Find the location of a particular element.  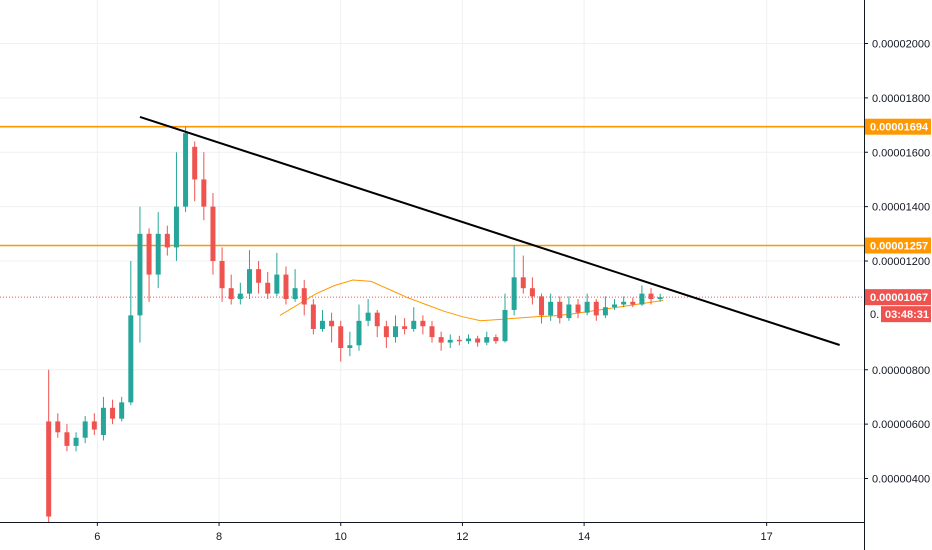

level-price-badge-bg is located at coordinates (898, 126).